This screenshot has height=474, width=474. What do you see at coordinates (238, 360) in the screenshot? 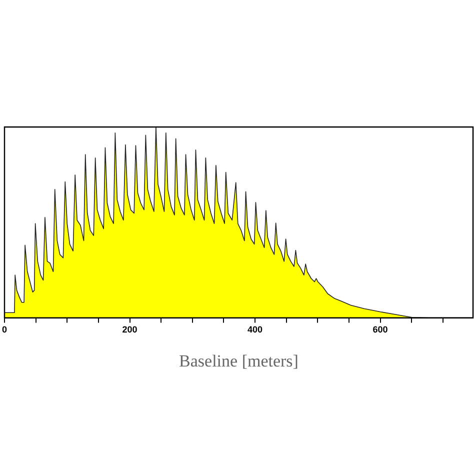
I see `x-axis-title: Baseline [meters]` at bounding box center [238, 360].